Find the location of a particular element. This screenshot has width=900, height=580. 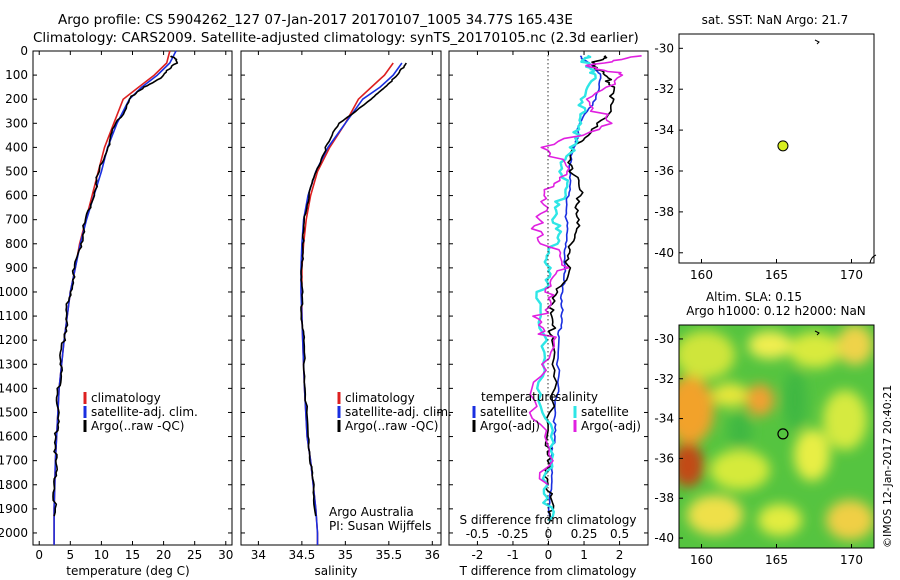

depth-tick-label: 1300 is located at coordinates (14, 364).